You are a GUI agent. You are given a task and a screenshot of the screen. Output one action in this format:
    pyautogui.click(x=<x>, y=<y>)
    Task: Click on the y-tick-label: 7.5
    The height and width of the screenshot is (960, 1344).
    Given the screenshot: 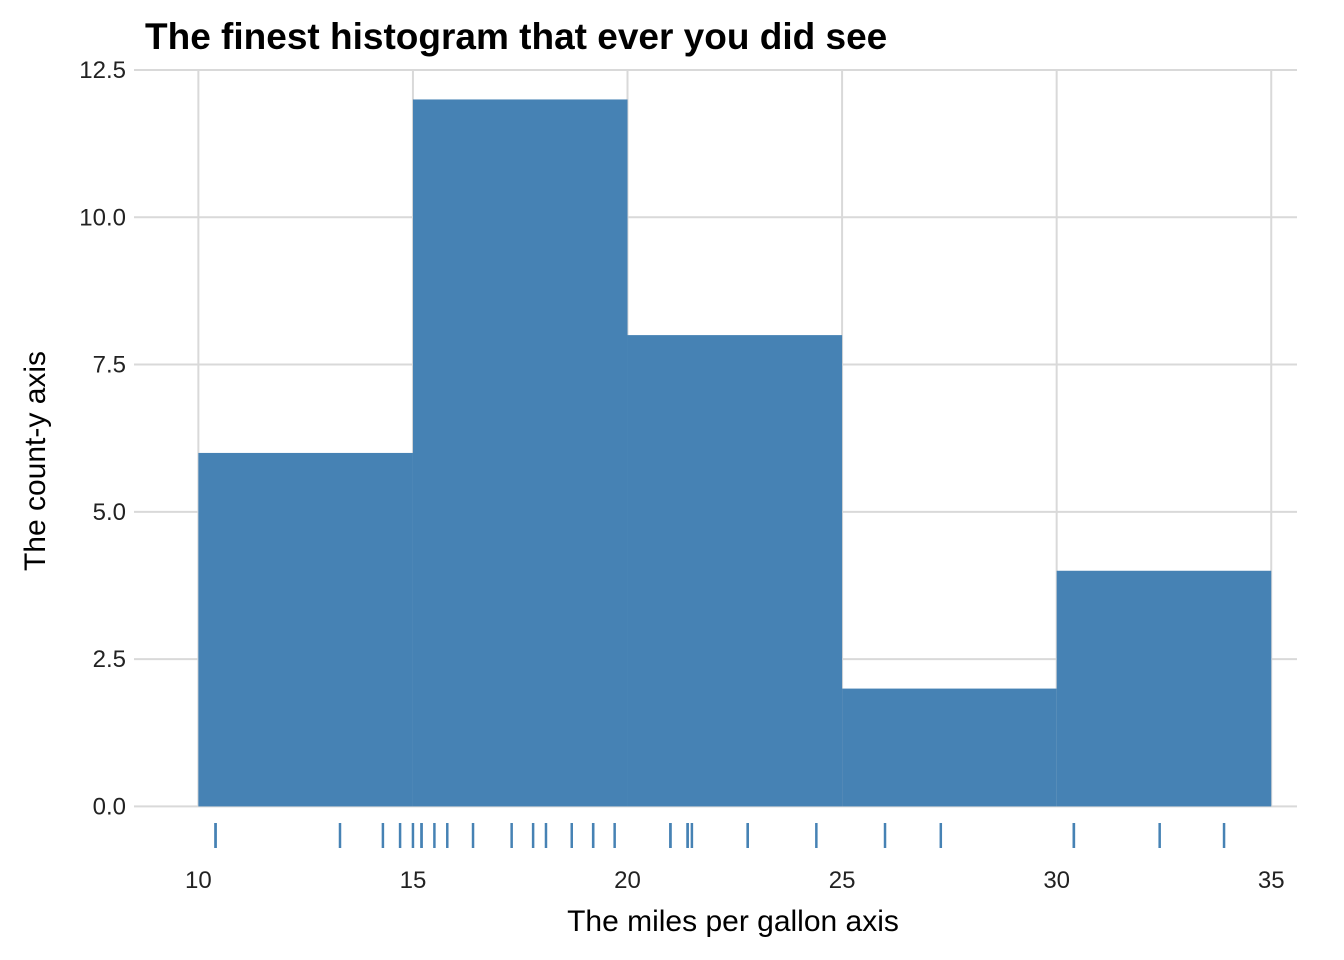 What is the action you would take?
    pyautogui.click(x=109, y=365)
    